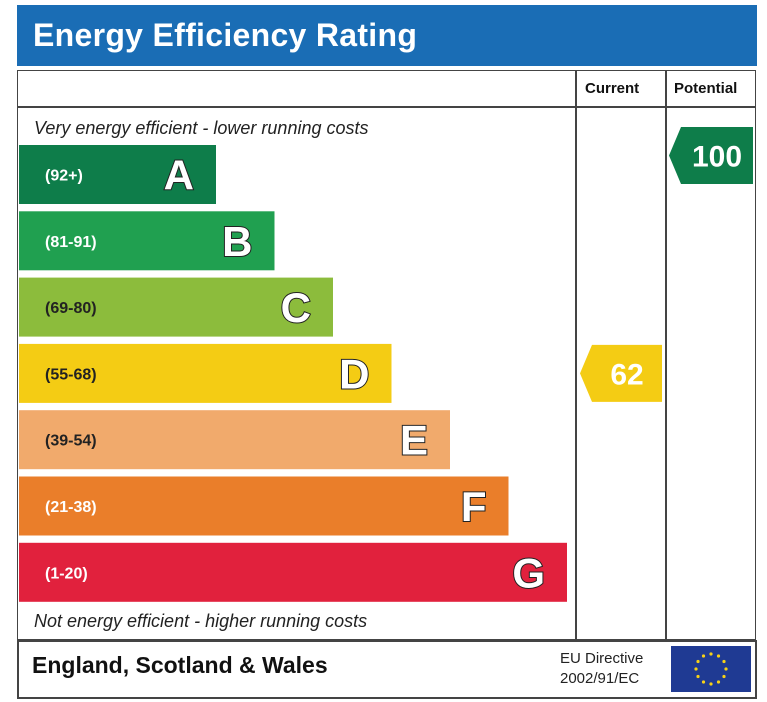 The width and height of the screenshot is (767, 702). I want to click on eu-flag-icon, so click(711, 669).